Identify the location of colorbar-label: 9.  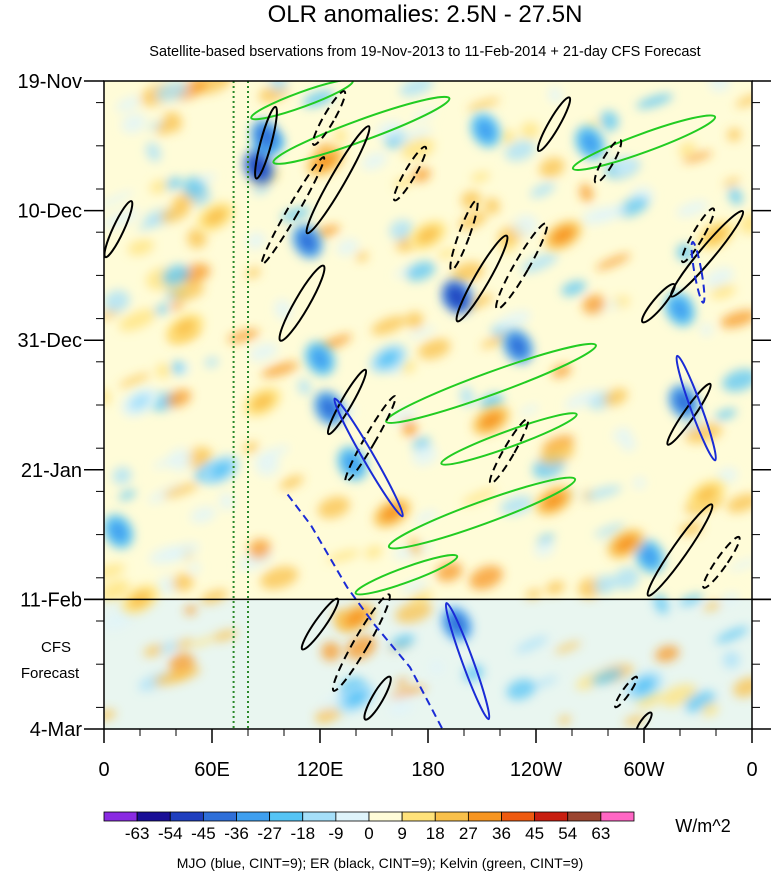
(401, 833).